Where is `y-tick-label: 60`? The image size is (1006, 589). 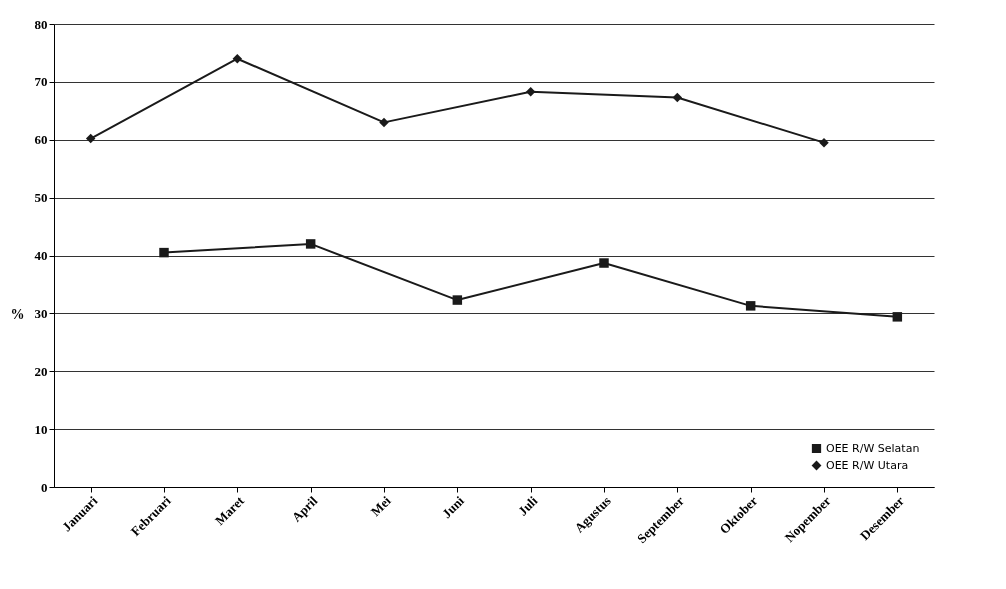
y-tick-label: 60 is located at coordinates (41, 140).